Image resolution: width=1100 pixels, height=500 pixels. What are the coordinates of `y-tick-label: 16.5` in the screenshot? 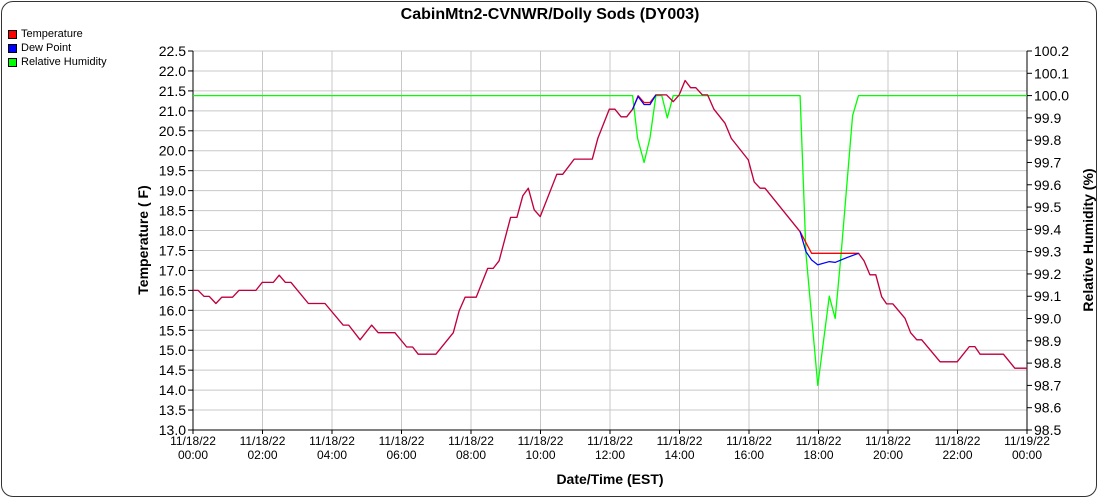 It's located at (172, 290).